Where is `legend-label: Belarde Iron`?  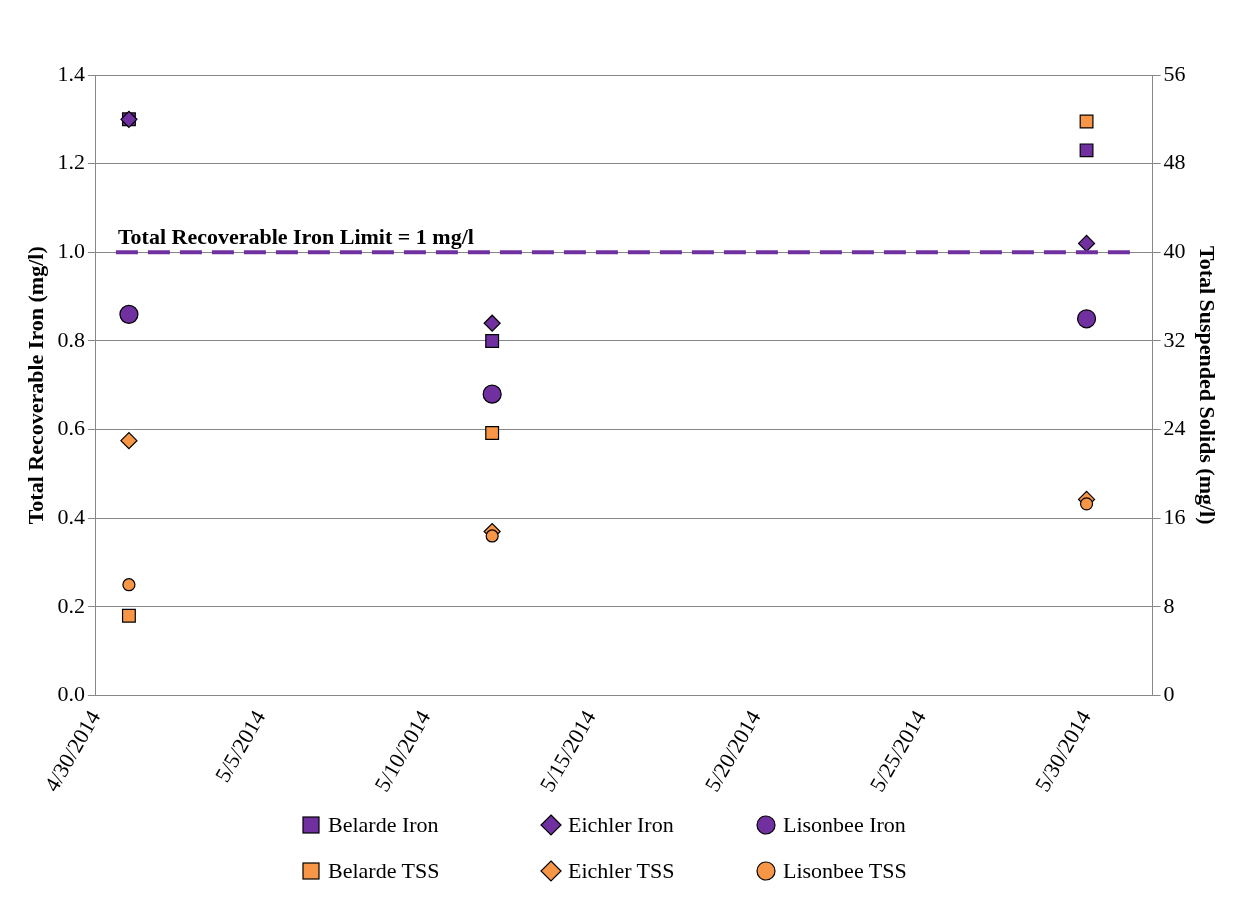
legend-label: Belarde Iron is located at coordinates (383, 825).